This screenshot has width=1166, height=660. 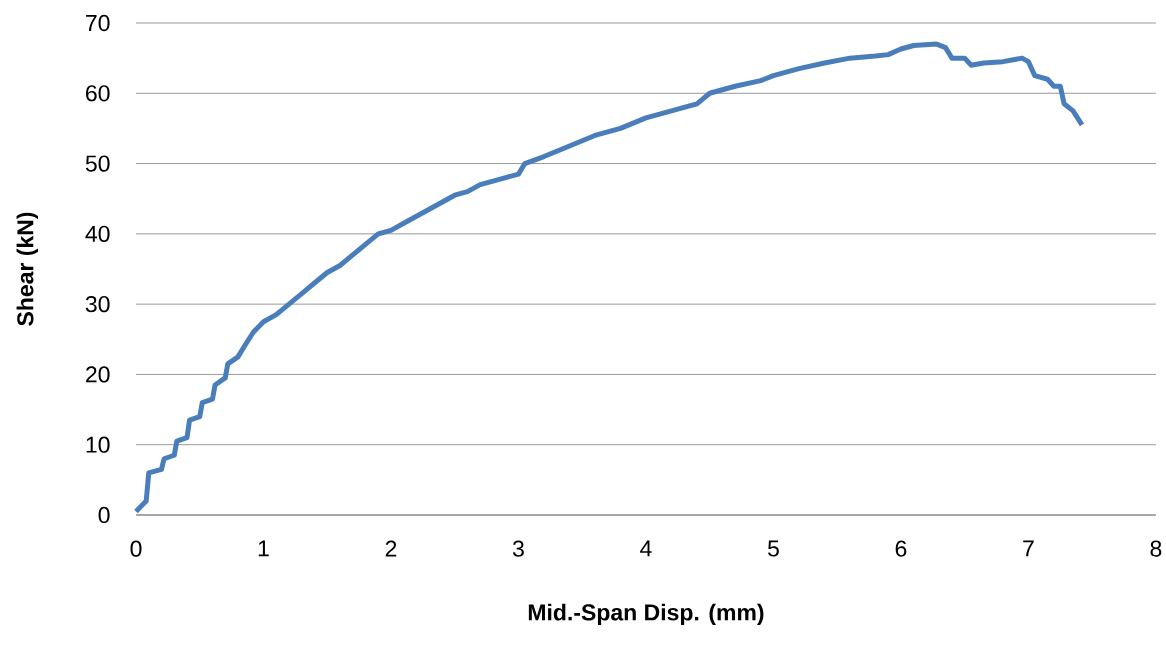 I want to click on x-tick-label: 3, so click(x=518, y=548).